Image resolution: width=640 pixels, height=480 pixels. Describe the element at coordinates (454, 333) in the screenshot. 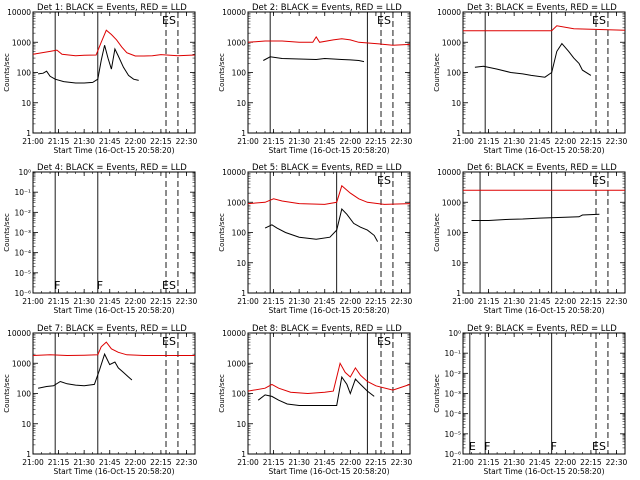

I see `y-tick-label: 10⁰` at that location.